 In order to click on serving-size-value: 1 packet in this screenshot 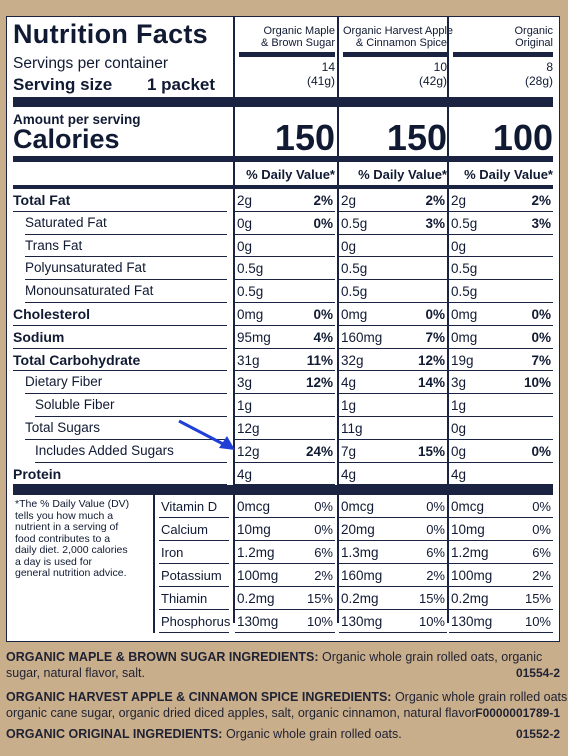, I will do `click(181, 84)`.